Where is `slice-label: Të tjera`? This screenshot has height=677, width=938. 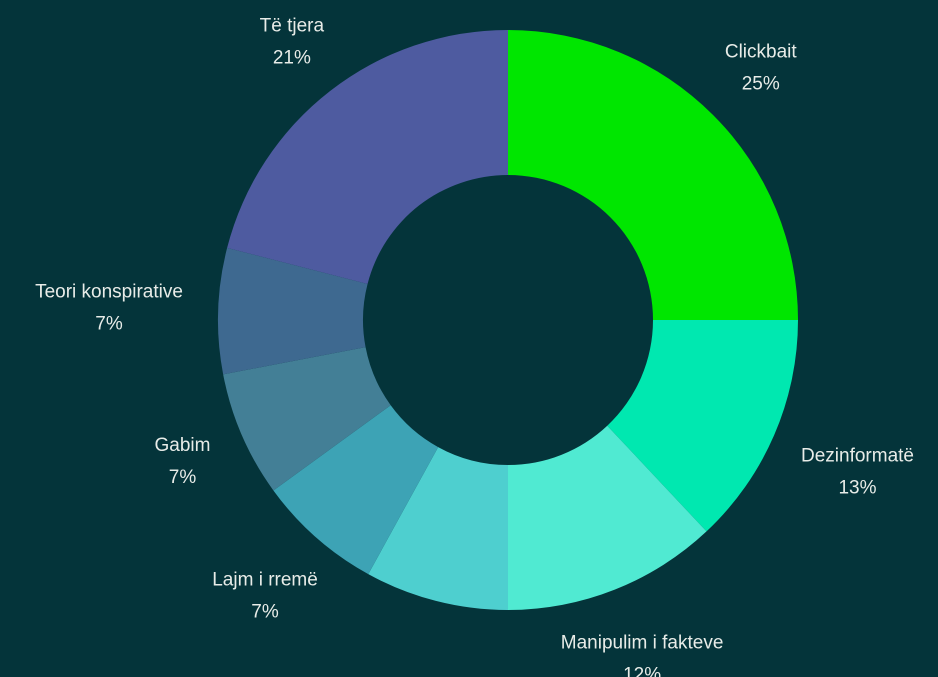
slice-label: Të tjera is located at coordinates (292, 25).